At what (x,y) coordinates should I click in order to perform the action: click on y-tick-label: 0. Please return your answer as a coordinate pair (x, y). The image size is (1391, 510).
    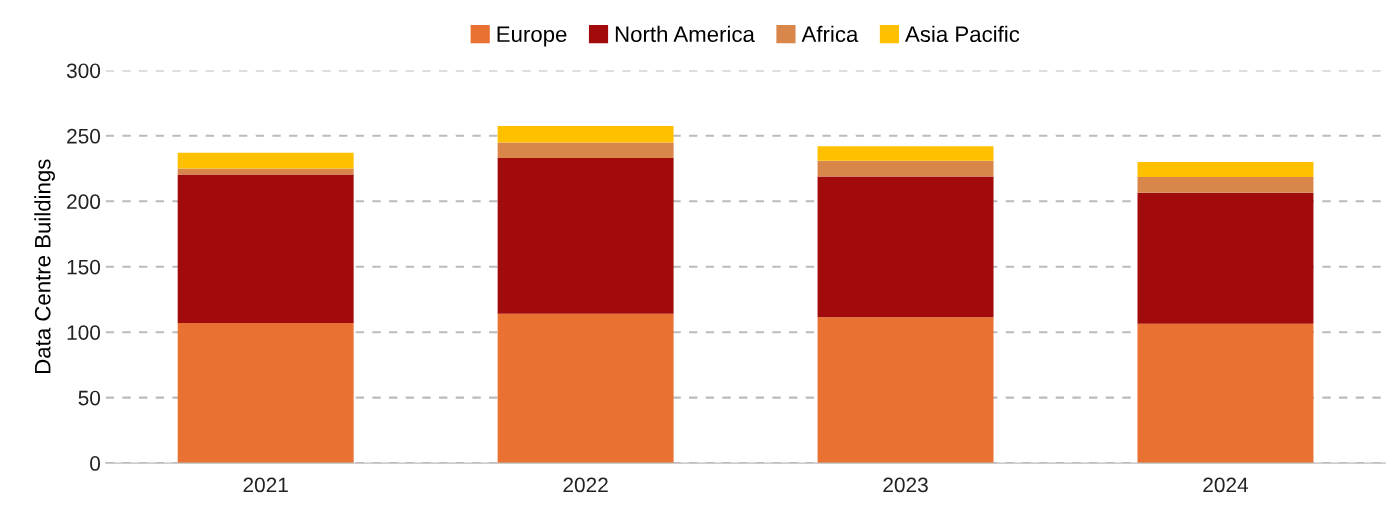
    Looking at the image, I should click on (95, 463).